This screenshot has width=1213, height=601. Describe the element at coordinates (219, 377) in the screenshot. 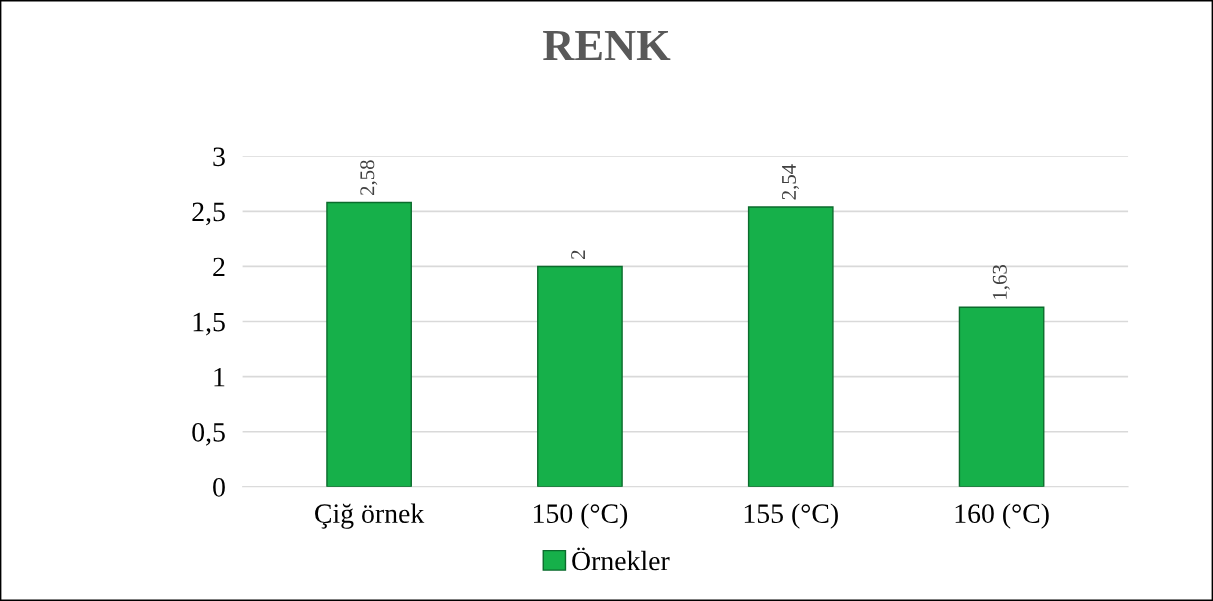

I see `y-tick-label: 1` at that location.